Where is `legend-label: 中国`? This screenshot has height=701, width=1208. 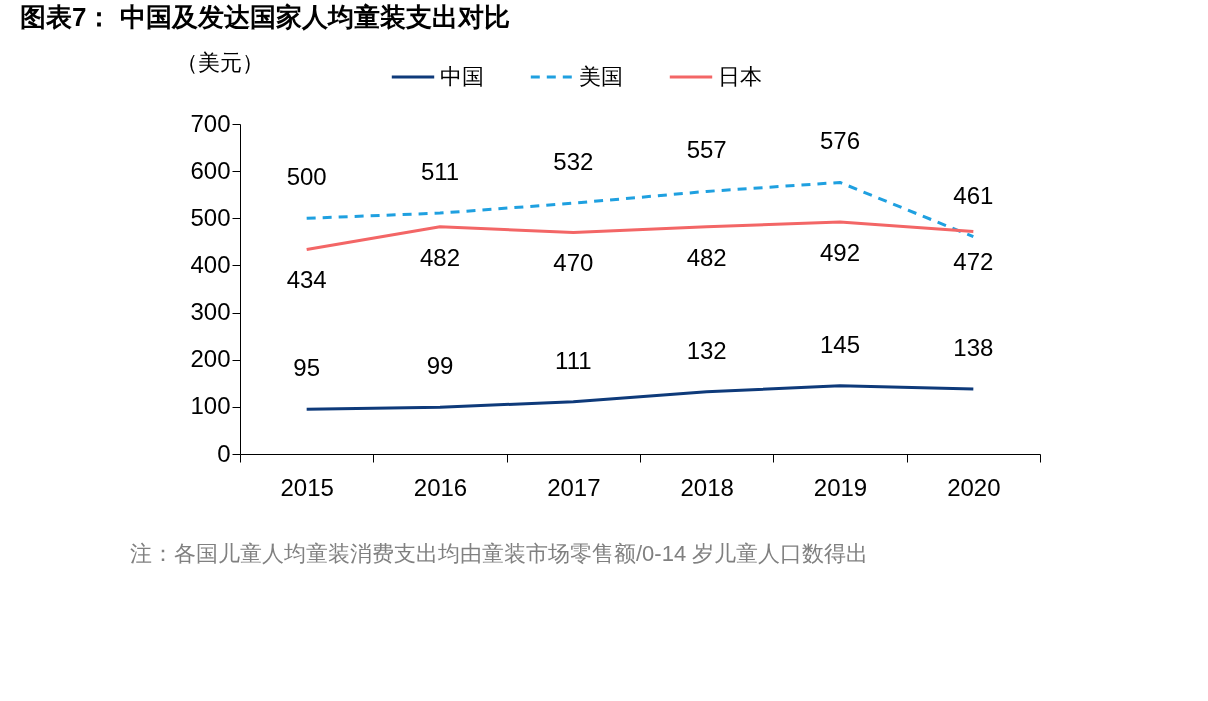 legend-label: 中国 is located at coordinates (462, 76).